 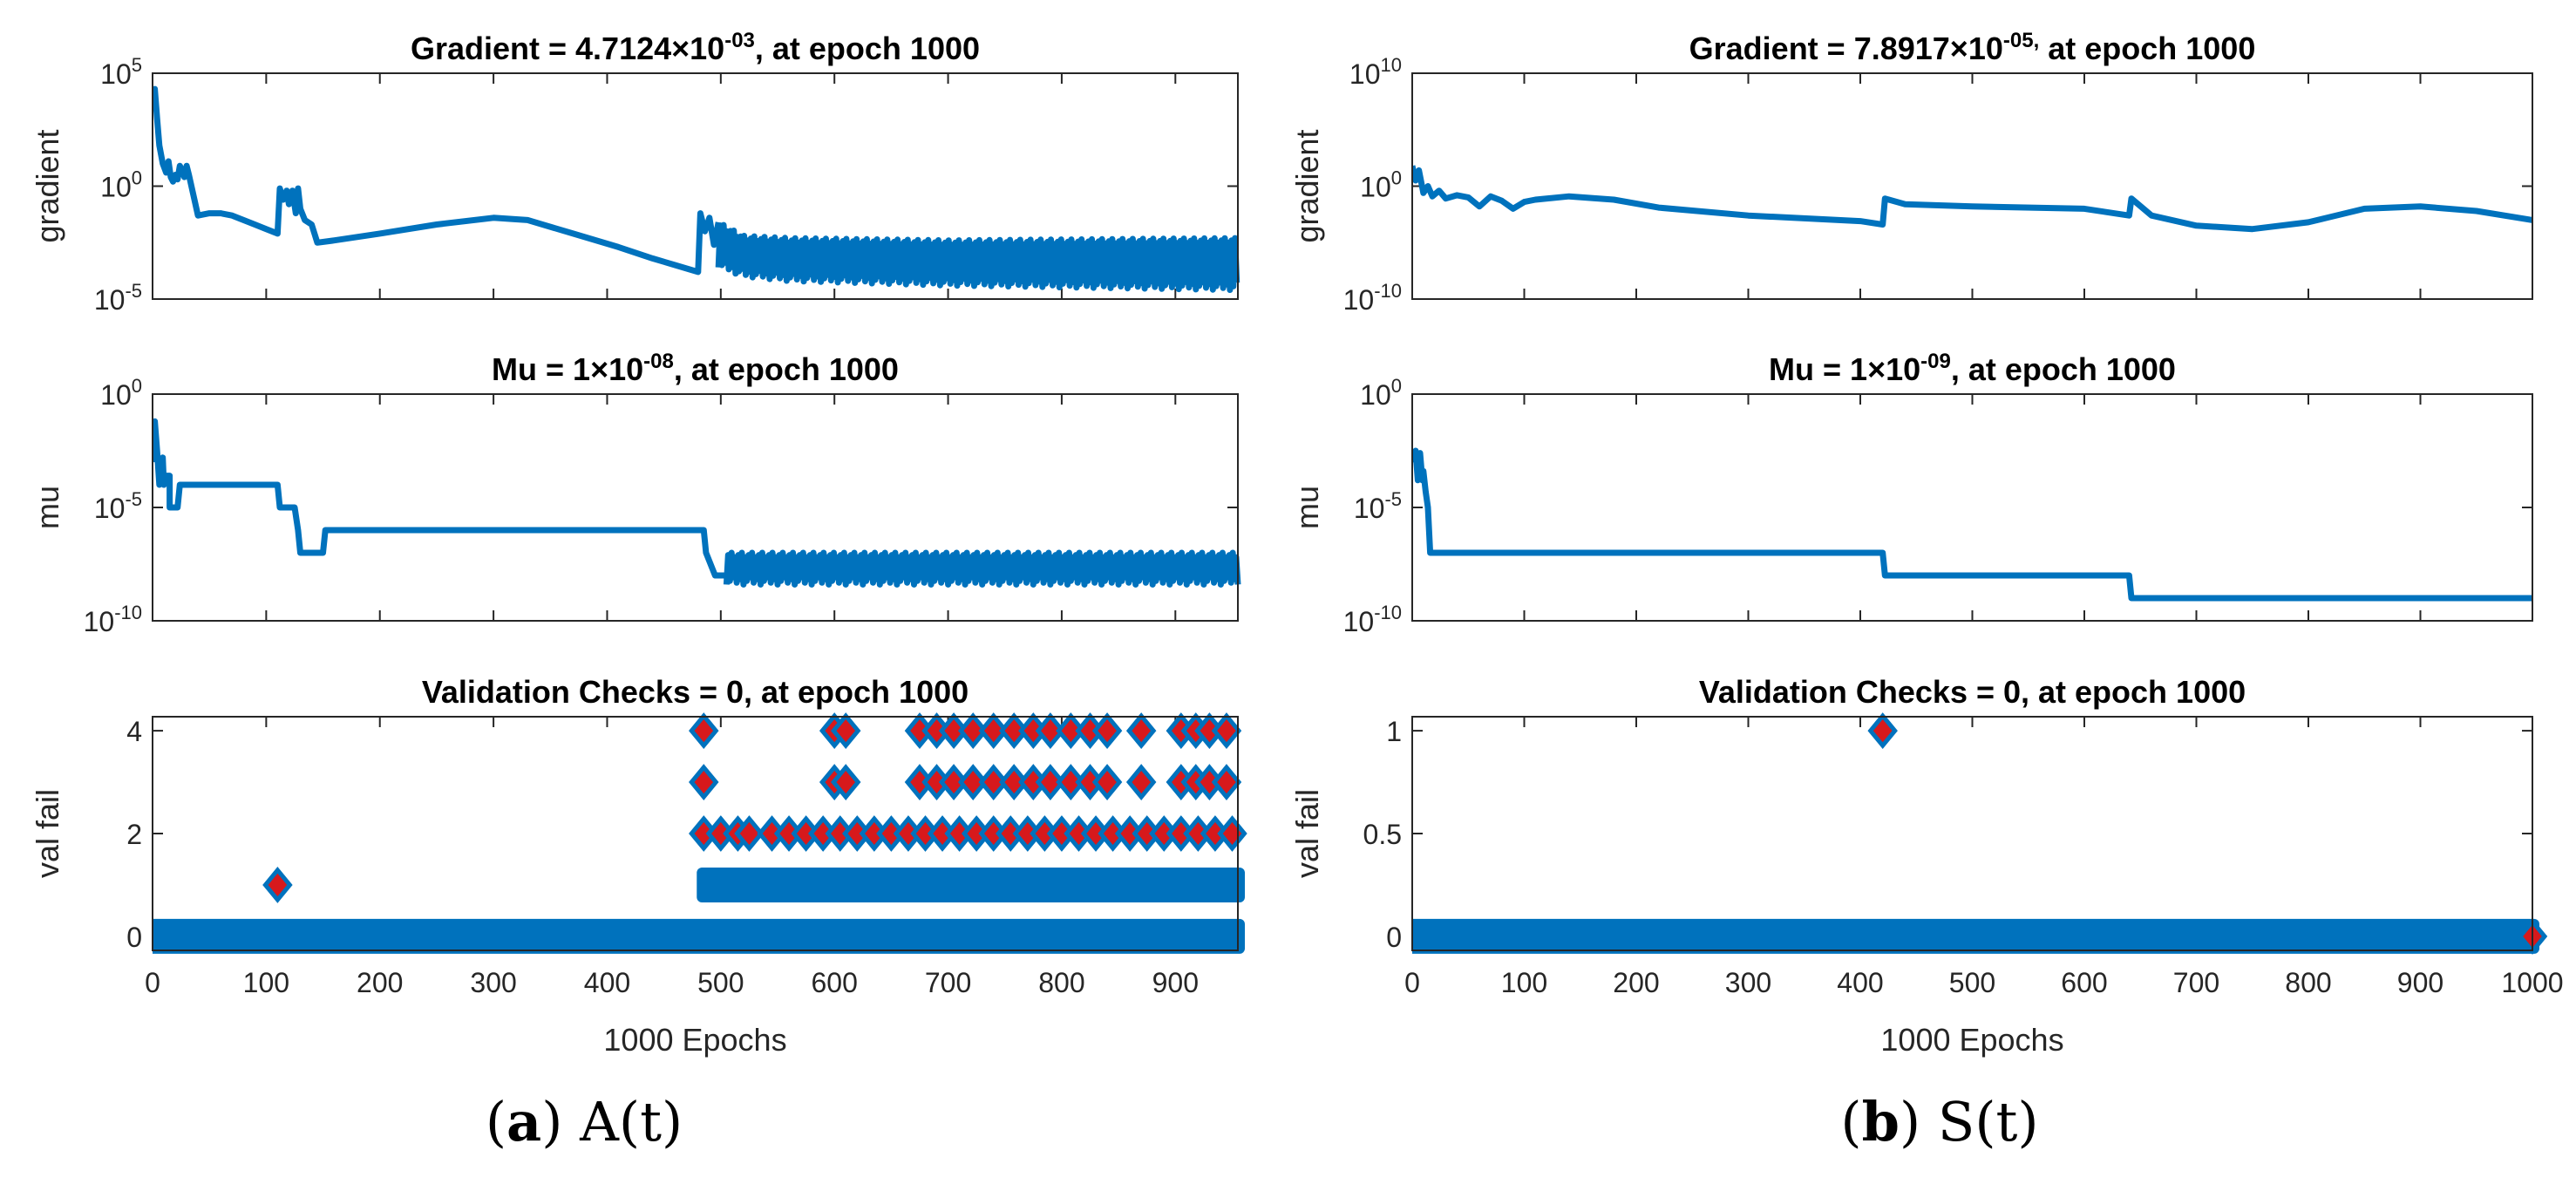 I want to click on b-xtick-label: 400, so click(x=1860, y=983).